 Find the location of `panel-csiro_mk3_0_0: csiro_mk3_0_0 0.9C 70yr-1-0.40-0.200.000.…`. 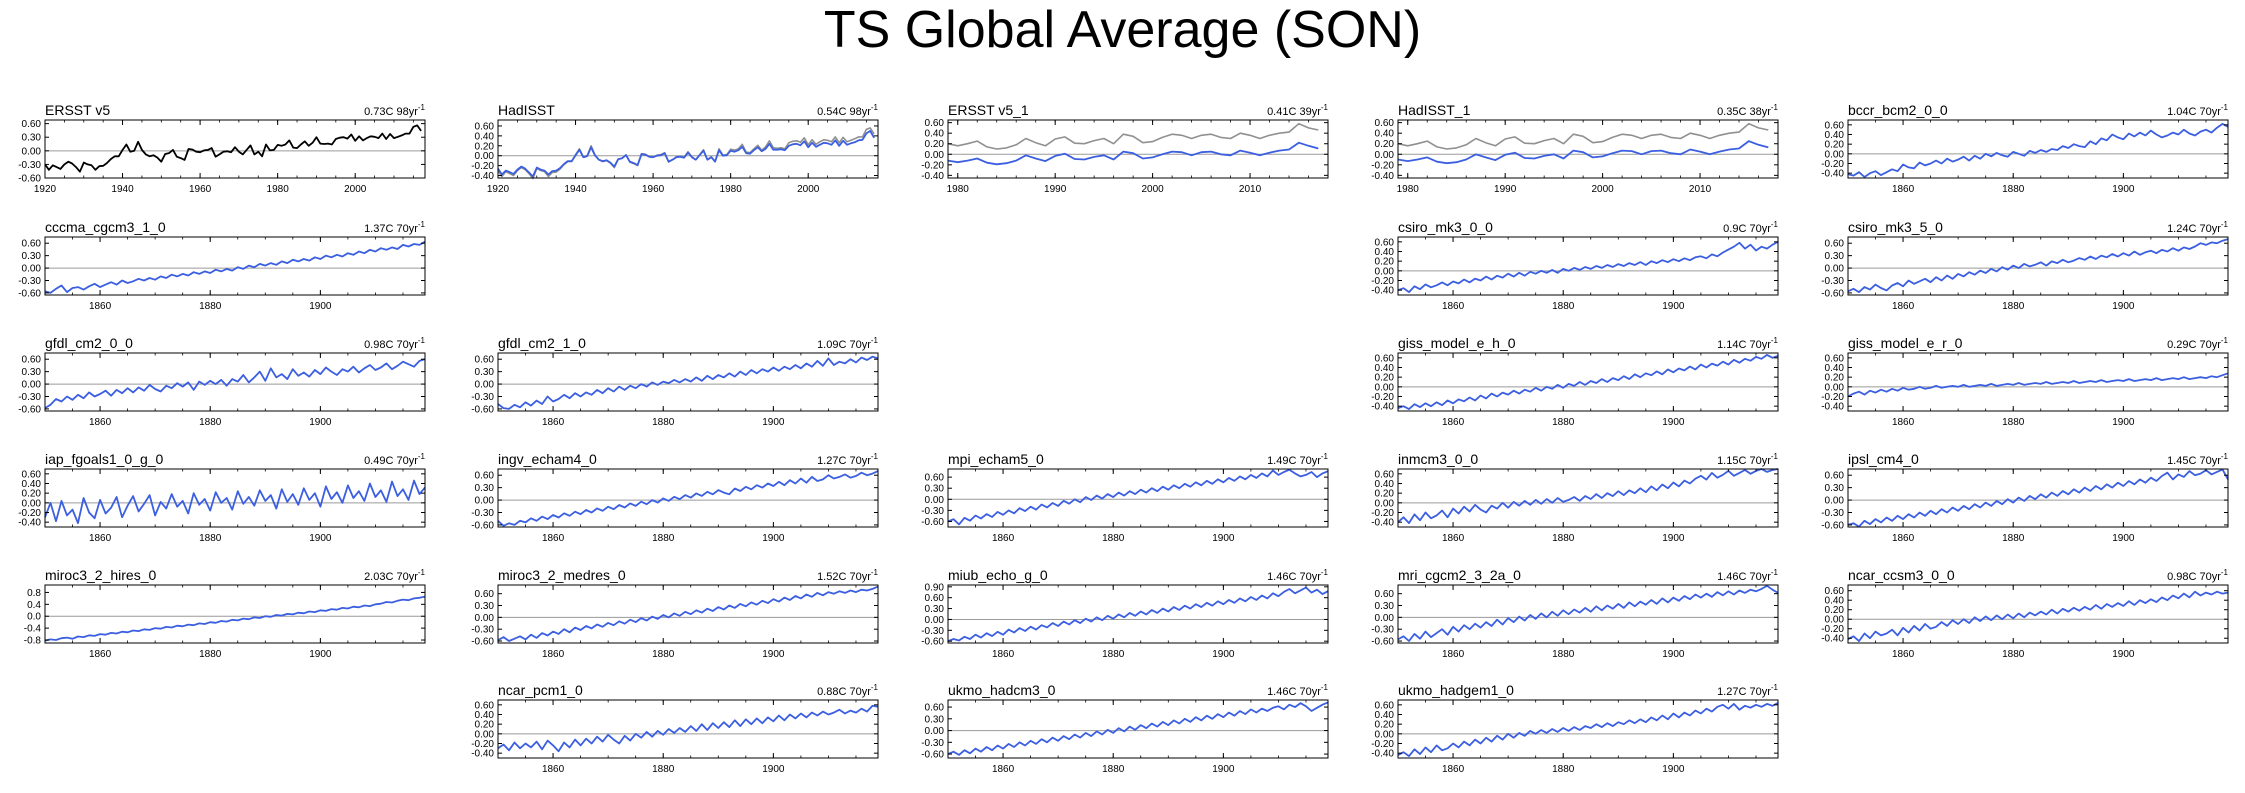

panel-csiro_mk3_0_0: csiro_mk3_0_0 0.9C 70yr-1-0.40-0.200.000.… is located at coordinates (1574, 265).